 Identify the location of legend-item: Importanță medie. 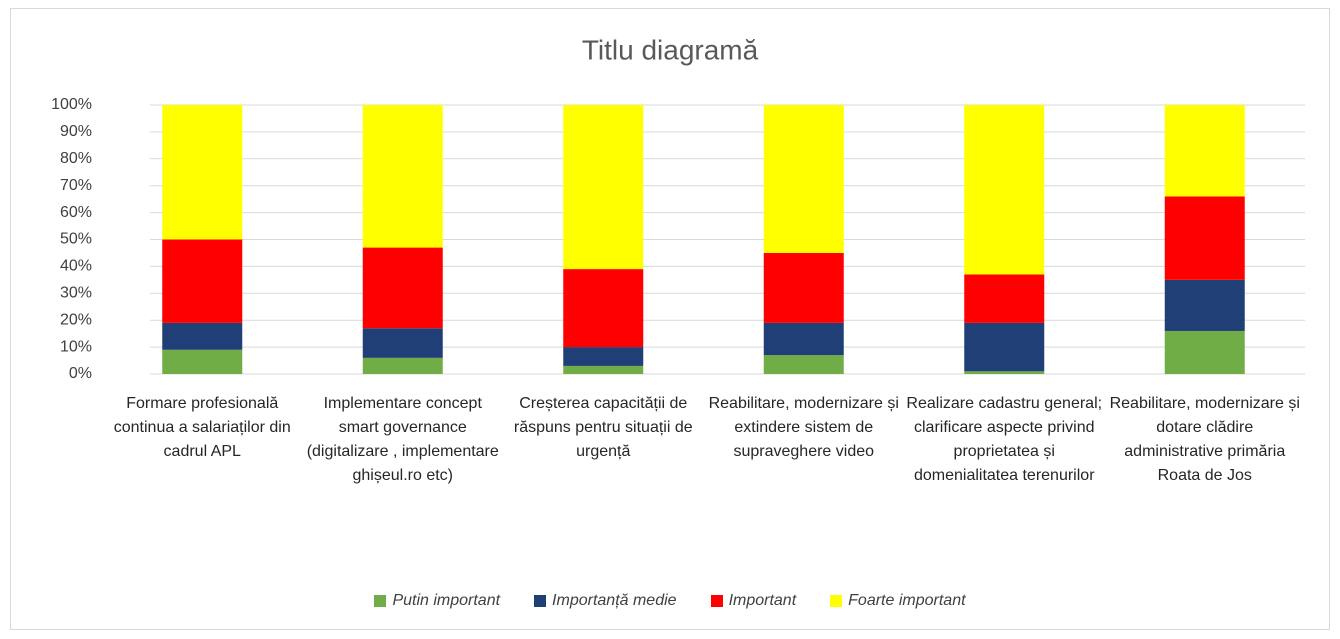
(605, 601).